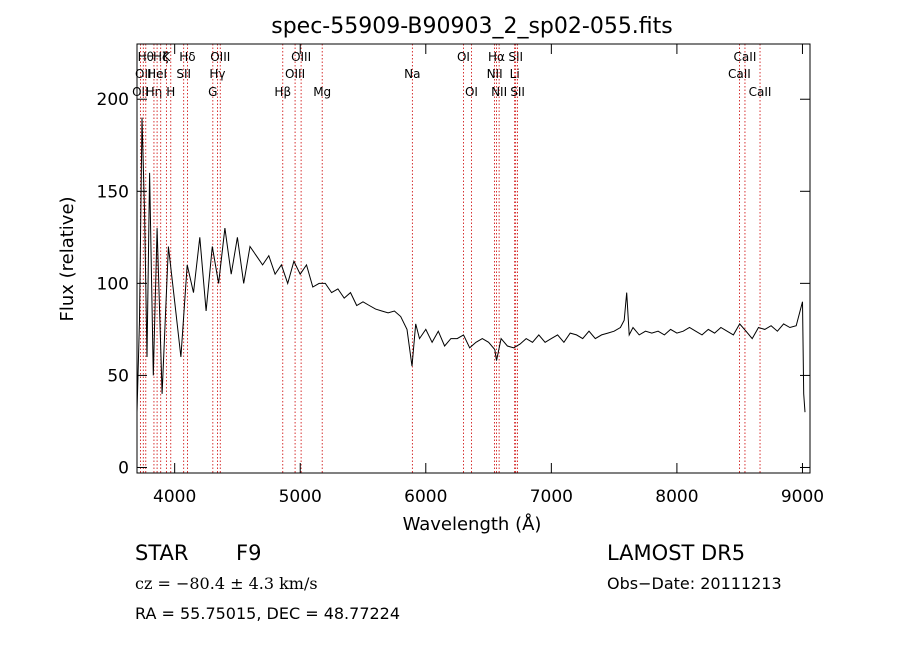 This screenshot has width=900, height=649. Describe the element at coordinates (166, 57) in the screenshot. I see `line-label-6: K` at that location.